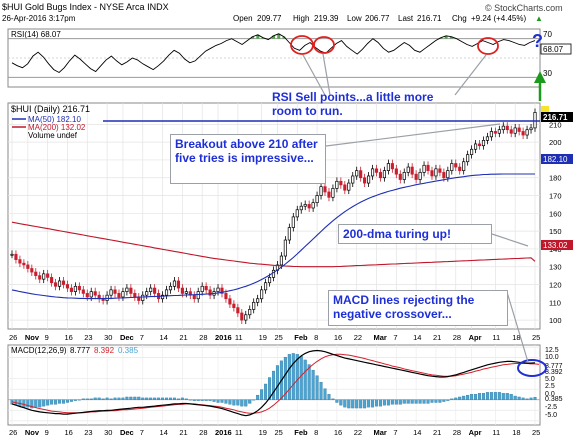 The width and height of the screenshot is (580, 444). I want to click on price-x-tick-25: 11, so click(496, 337).